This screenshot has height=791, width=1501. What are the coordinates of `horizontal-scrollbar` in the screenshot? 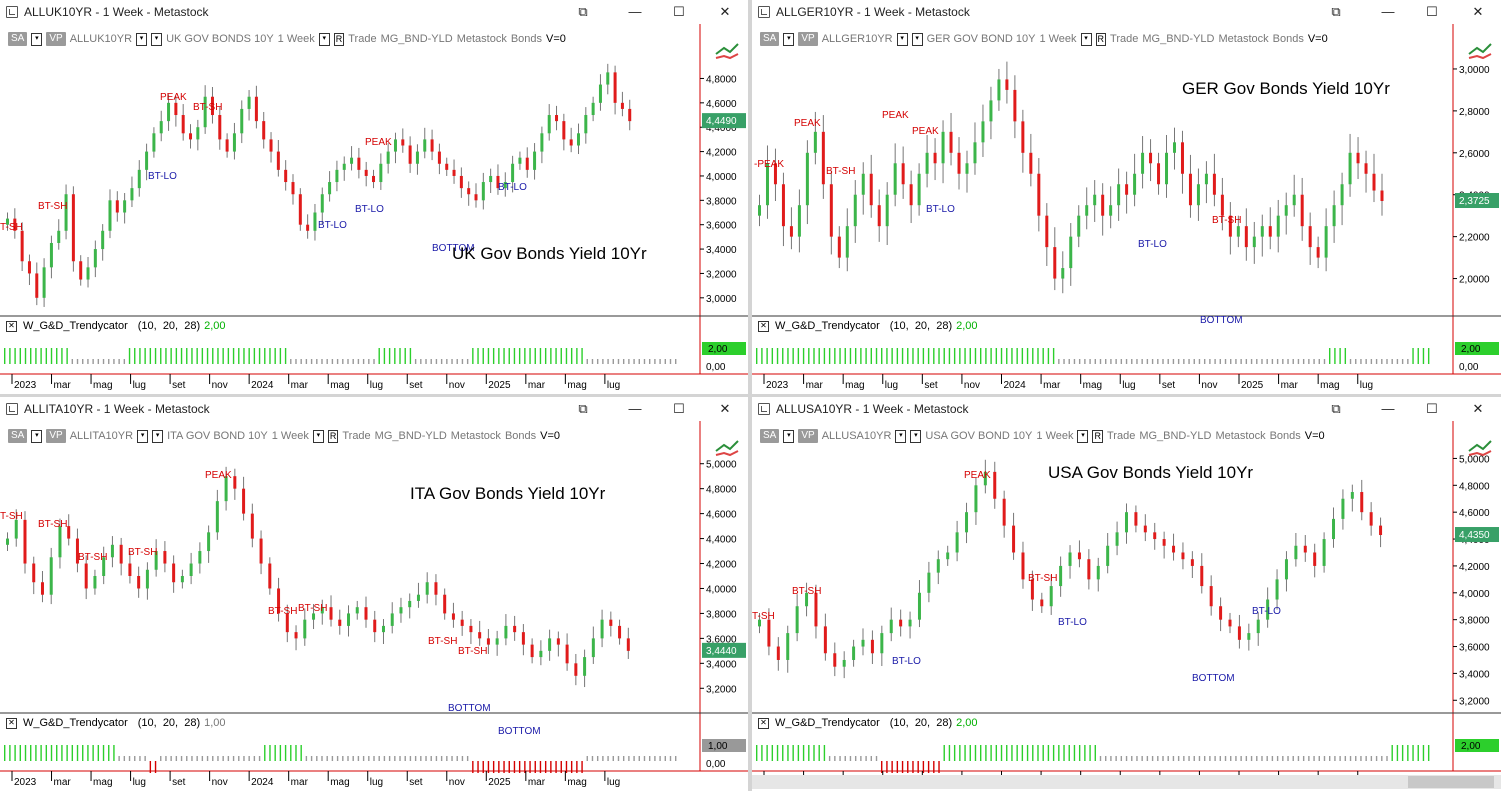 It's located at (1126, 782).